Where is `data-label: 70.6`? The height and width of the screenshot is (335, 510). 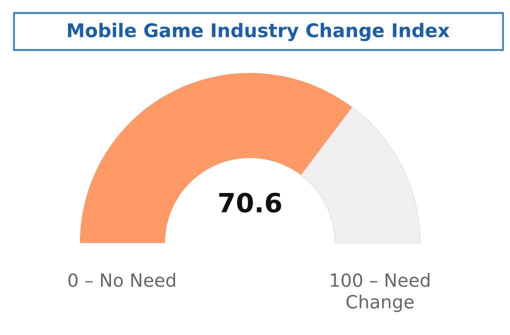
data-label: 70.6 is located at coordinates (250, 202).